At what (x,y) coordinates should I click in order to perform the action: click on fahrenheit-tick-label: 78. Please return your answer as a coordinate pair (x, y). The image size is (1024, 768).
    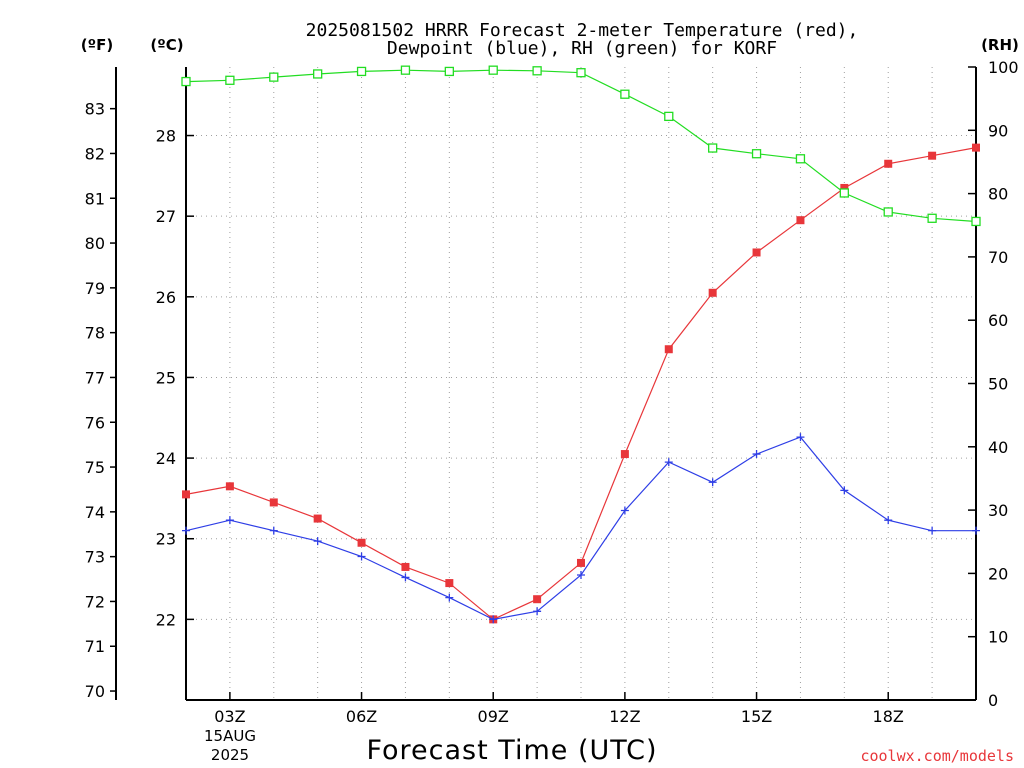
    Looking at the image, I should click on (95, 333).